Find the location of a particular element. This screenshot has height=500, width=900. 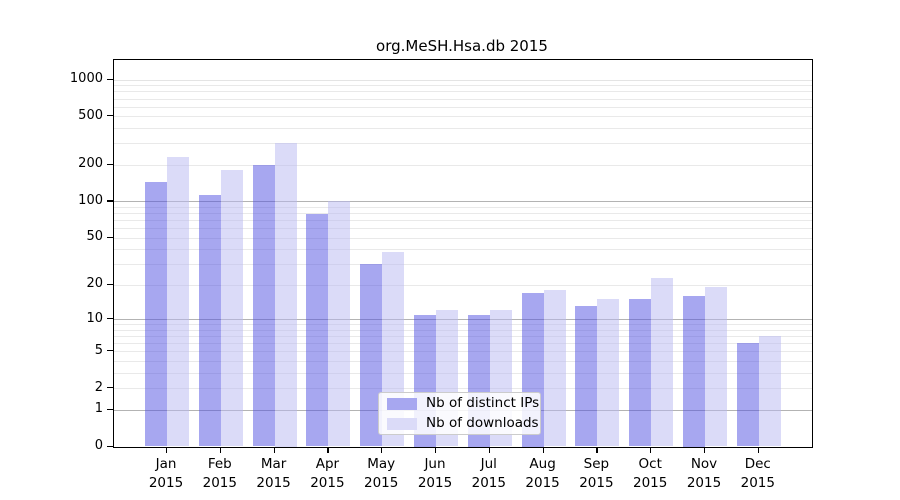

x-tick-label-jul: Jul 2015 is located at coordinates (488, 473).